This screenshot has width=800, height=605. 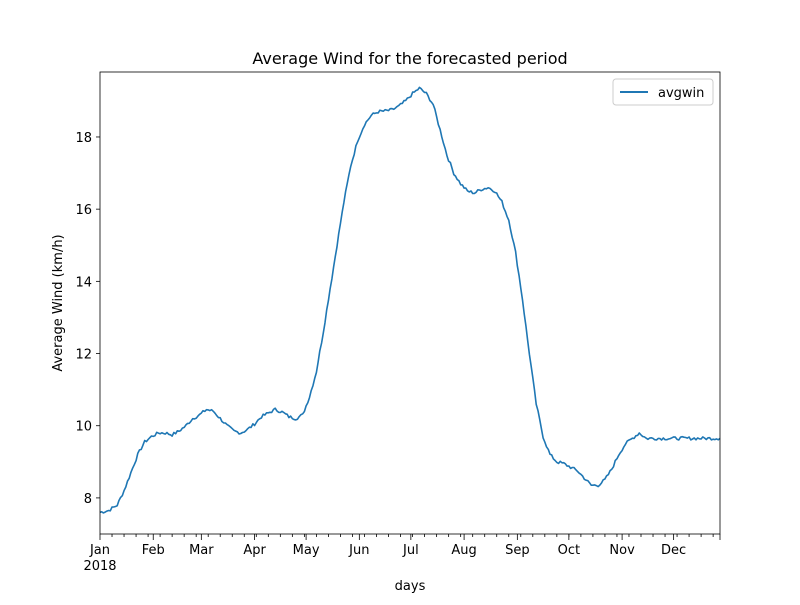 I want to click on x-tick-label: Jul, so click(x=410, y=550).